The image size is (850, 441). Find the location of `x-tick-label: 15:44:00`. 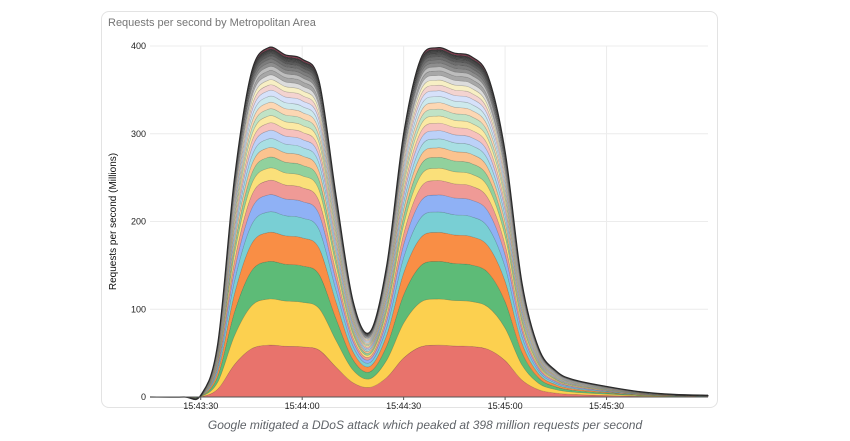

x-tick-label: 15:44:00 is located at coordinates (302, 406).